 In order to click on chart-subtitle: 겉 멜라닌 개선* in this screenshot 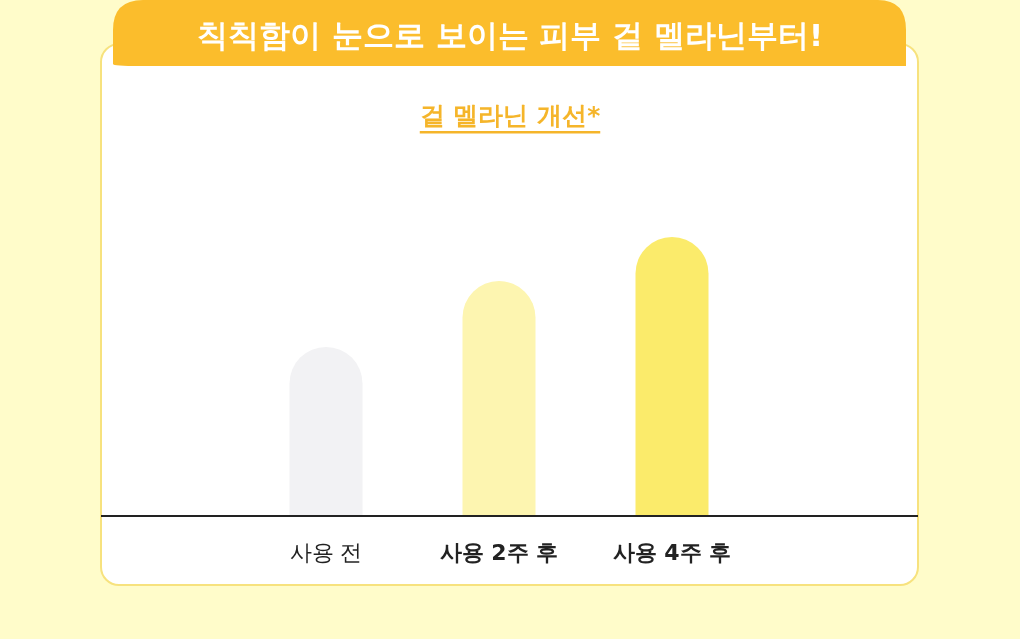, I will do `click(510, 115)`.